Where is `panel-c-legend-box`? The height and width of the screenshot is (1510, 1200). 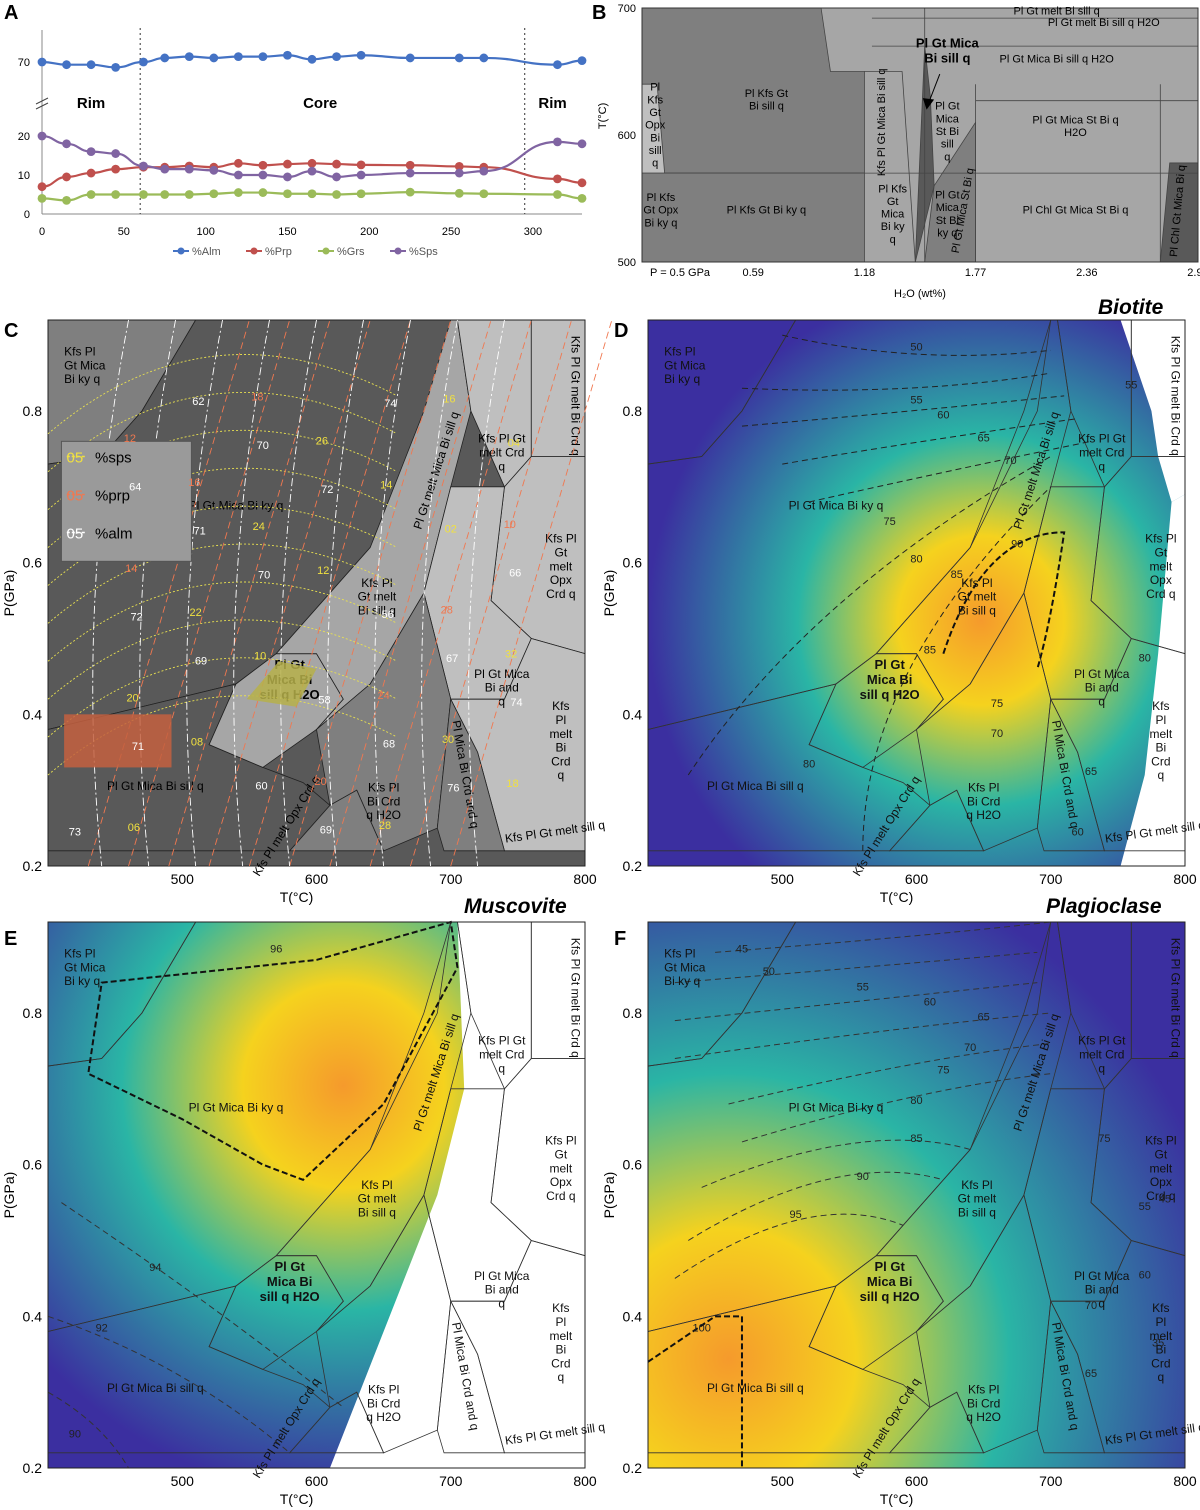 panel-c-legend-box is located at coordinates (126, 501).